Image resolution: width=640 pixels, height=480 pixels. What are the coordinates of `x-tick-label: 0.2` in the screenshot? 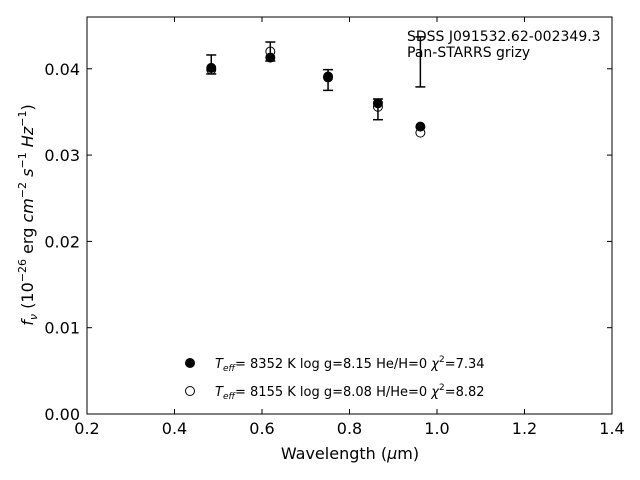 It's located at (86, 428).